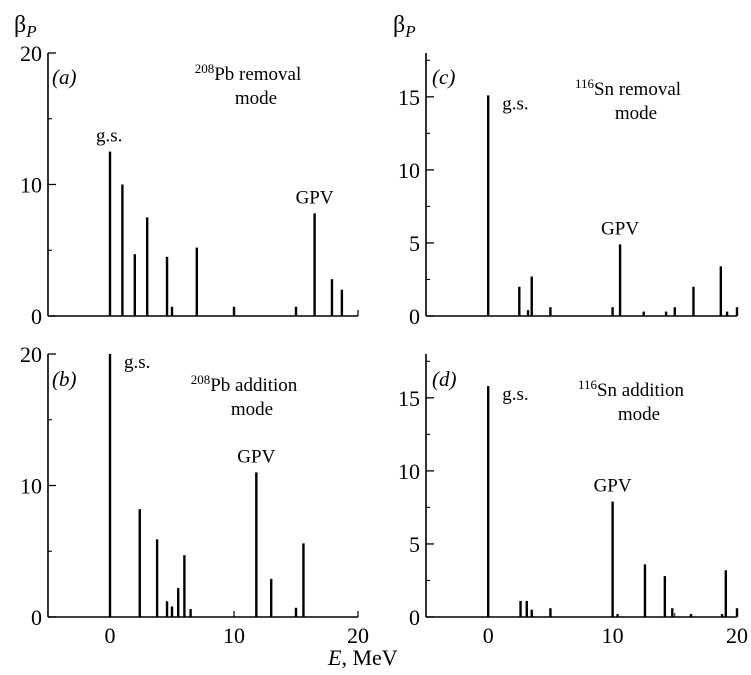 This screenshot has width=751, height=675. Describe the element at coordinates (443, 77) in the screenshot. I see `panel-label: (c)` at that location.